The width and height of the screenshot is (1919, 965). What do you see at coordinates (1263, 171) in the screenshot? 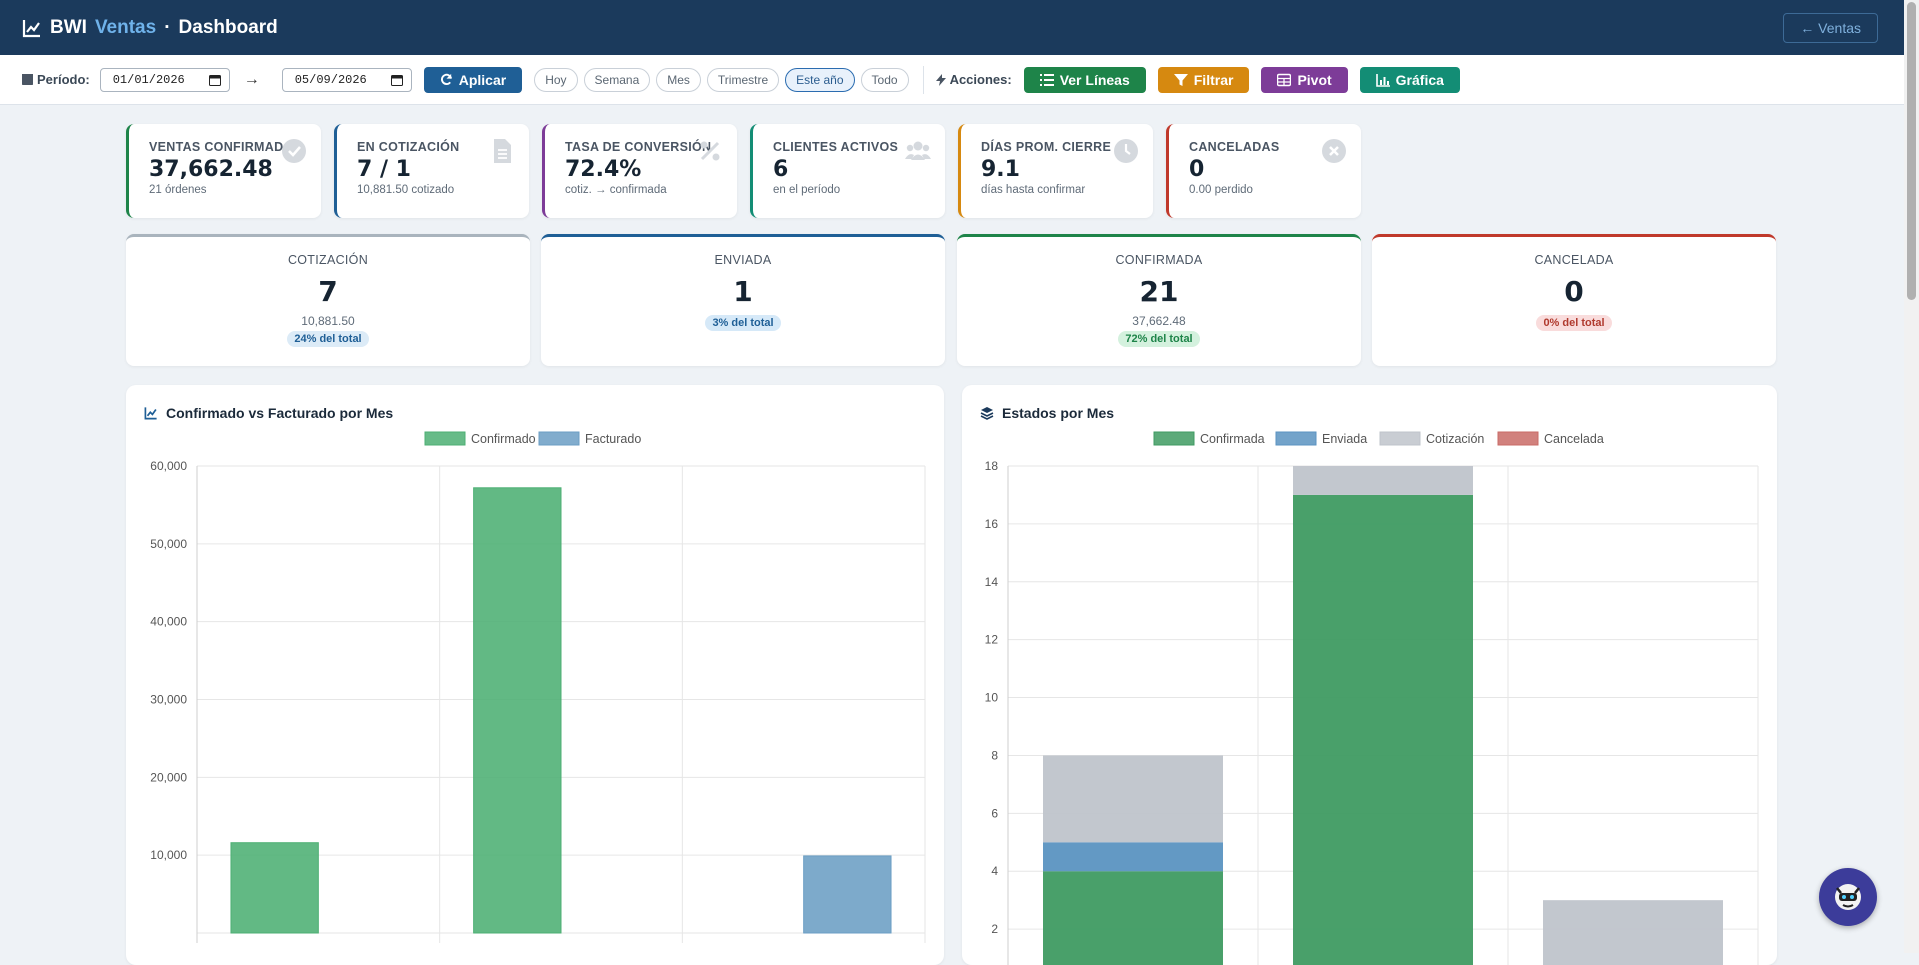
I see `kpi-card: CANCELADAS 0 0.00 perdido` at bounding box center [1263, 171].